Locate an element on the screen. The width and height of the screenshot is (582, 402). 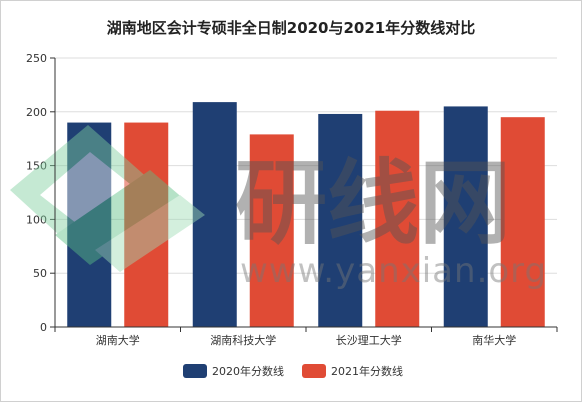
x-category-label: 湖南大学 is located at coordinates (118, 340).